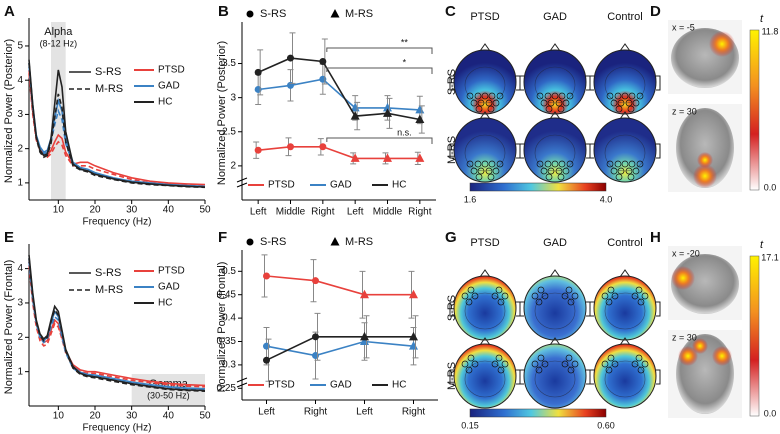 The width and height of the screenshot is (780, 434). What do you see at coordinates (388, 212) in the screenshot?
I see `x-tick-label: Middle` at bounding box center [388, 212].